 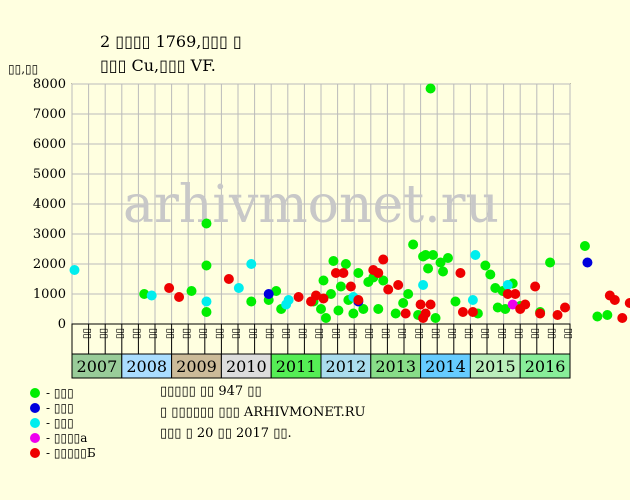 What do you see at coordinates (495, 366) in the screenshot?
I see `year-cell-2015` at bounding box center [495, 366].